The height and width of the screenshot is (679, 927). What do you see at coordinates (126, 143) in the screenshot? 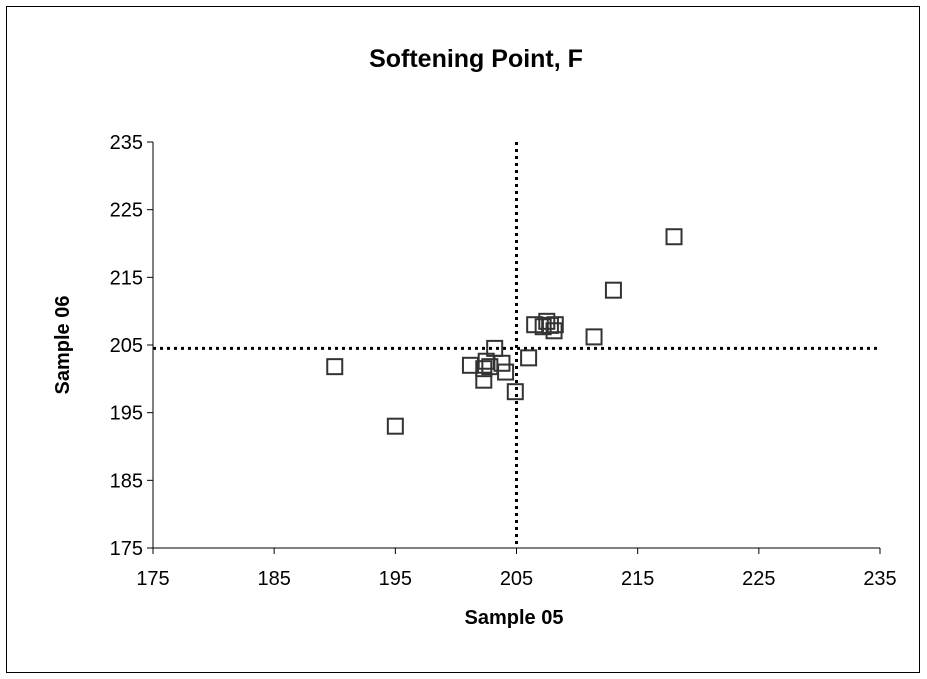
I see `y-tick-label: 235` at bounding box center [126, 143].